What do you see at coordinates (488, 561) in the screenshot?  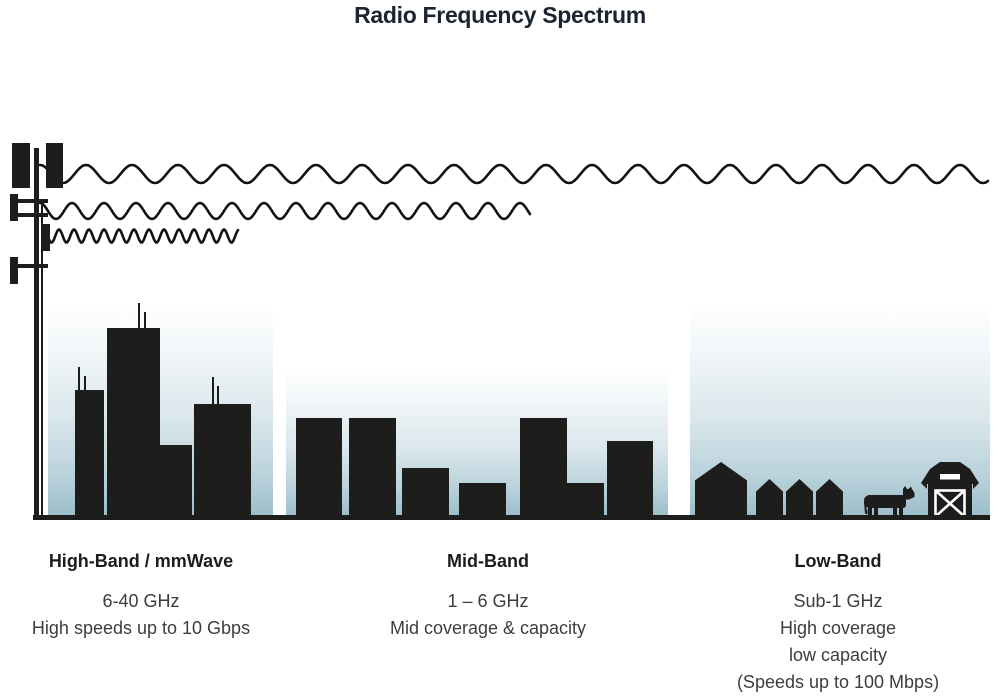 I see `mid-band-heading: Mid-Band` at bounding box center [488, 561].